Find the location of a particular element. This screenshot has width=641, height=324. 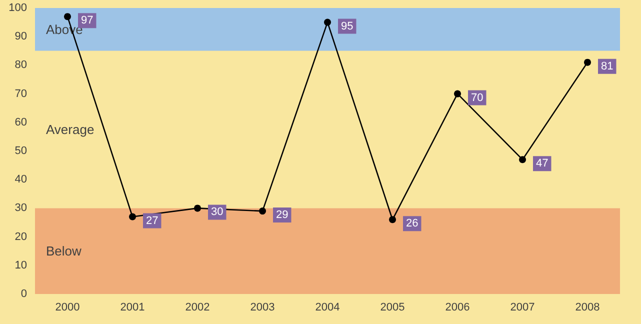

data-label: 97 is located at coordinates (87, 20).